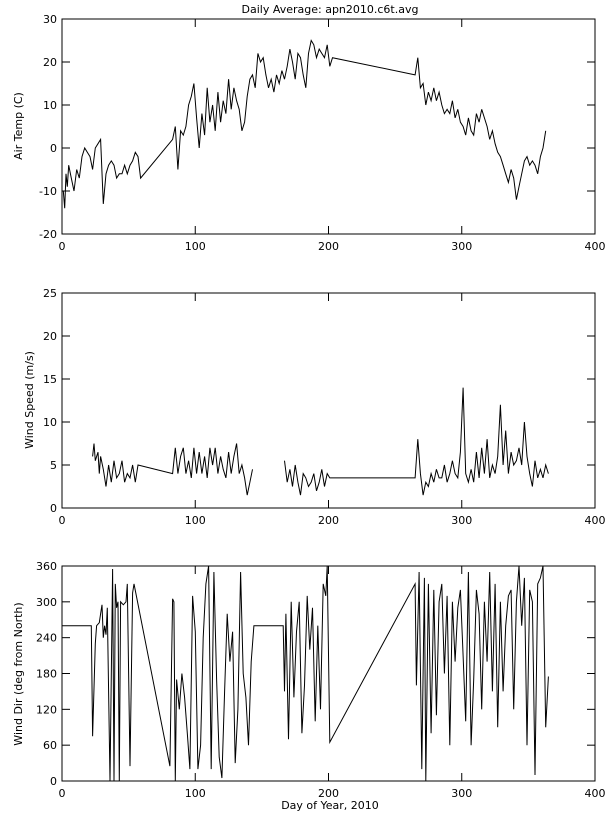 The height and width of the screenshot is (820, 615). I want to click on y-tick-label: -10, so click(48, 191).